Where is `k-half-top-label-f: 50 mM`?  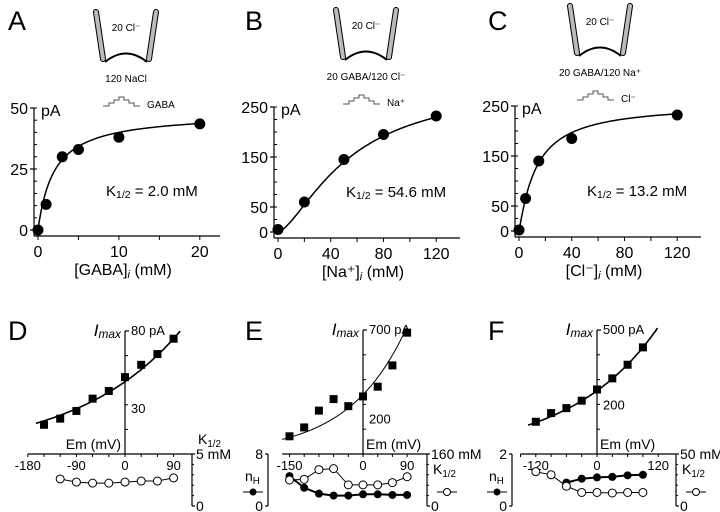 k-half-top-label-f: 50 mM is located at coordinates (700, 454).